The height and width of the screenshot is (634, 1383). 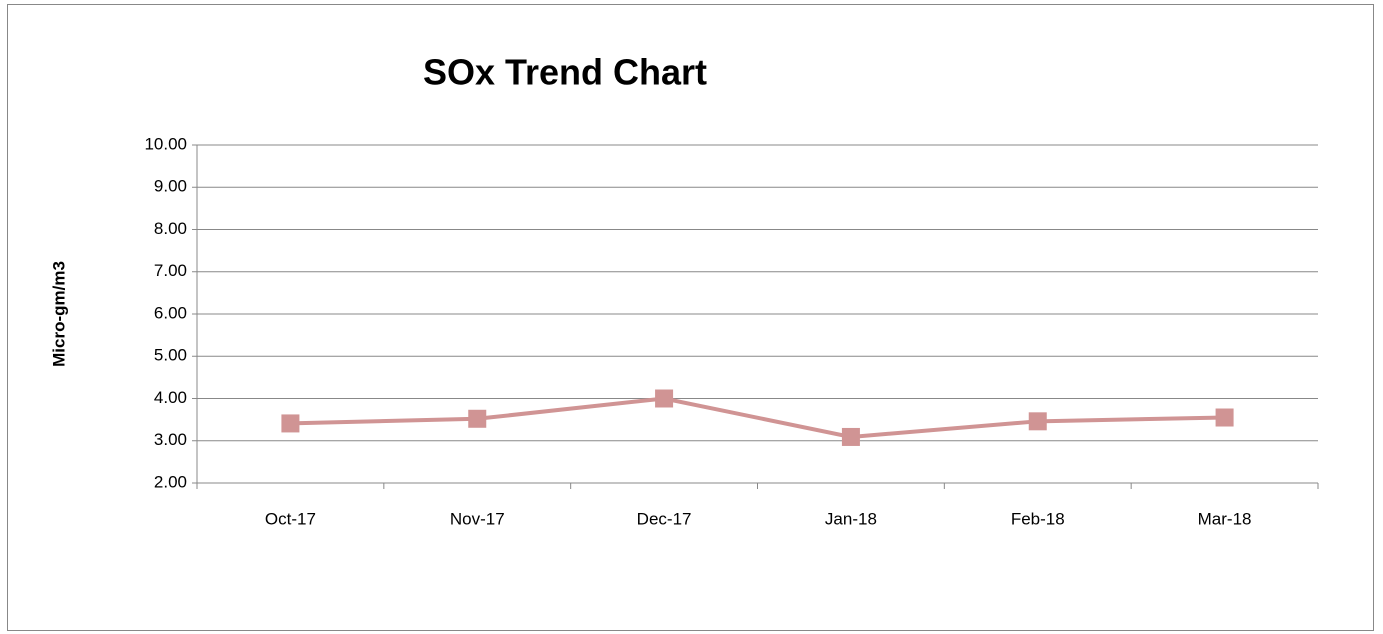 I want to click on y-tick-label: 5.00, so click(x=170, y=355).